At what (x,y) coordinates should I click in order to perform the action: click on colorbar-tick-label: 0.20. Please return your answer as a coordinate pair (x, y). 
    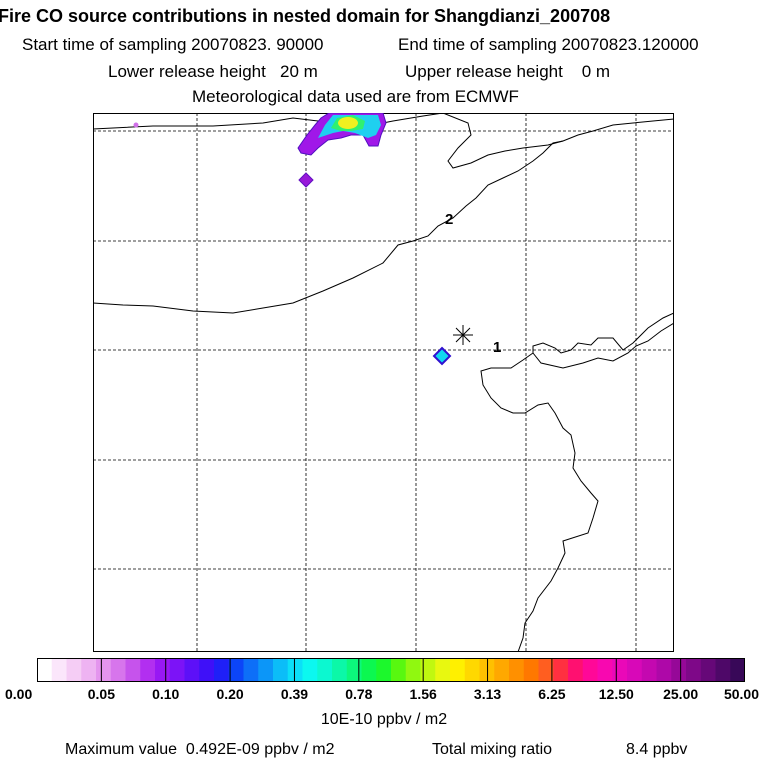
    Looking at the image, I should click on (230, 694).